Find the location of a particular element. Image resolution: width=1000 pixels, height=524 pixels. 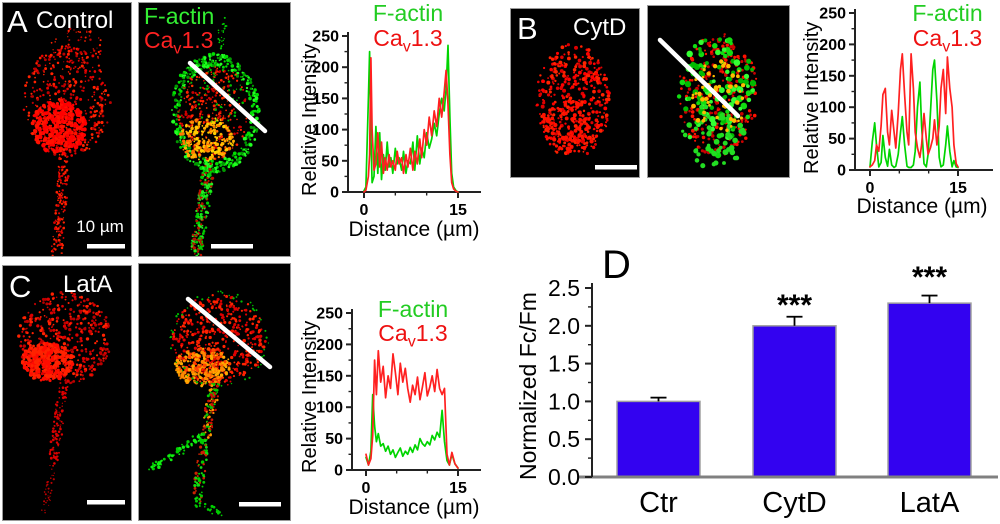

category-label: LatA is located at coordinates (930, 503).